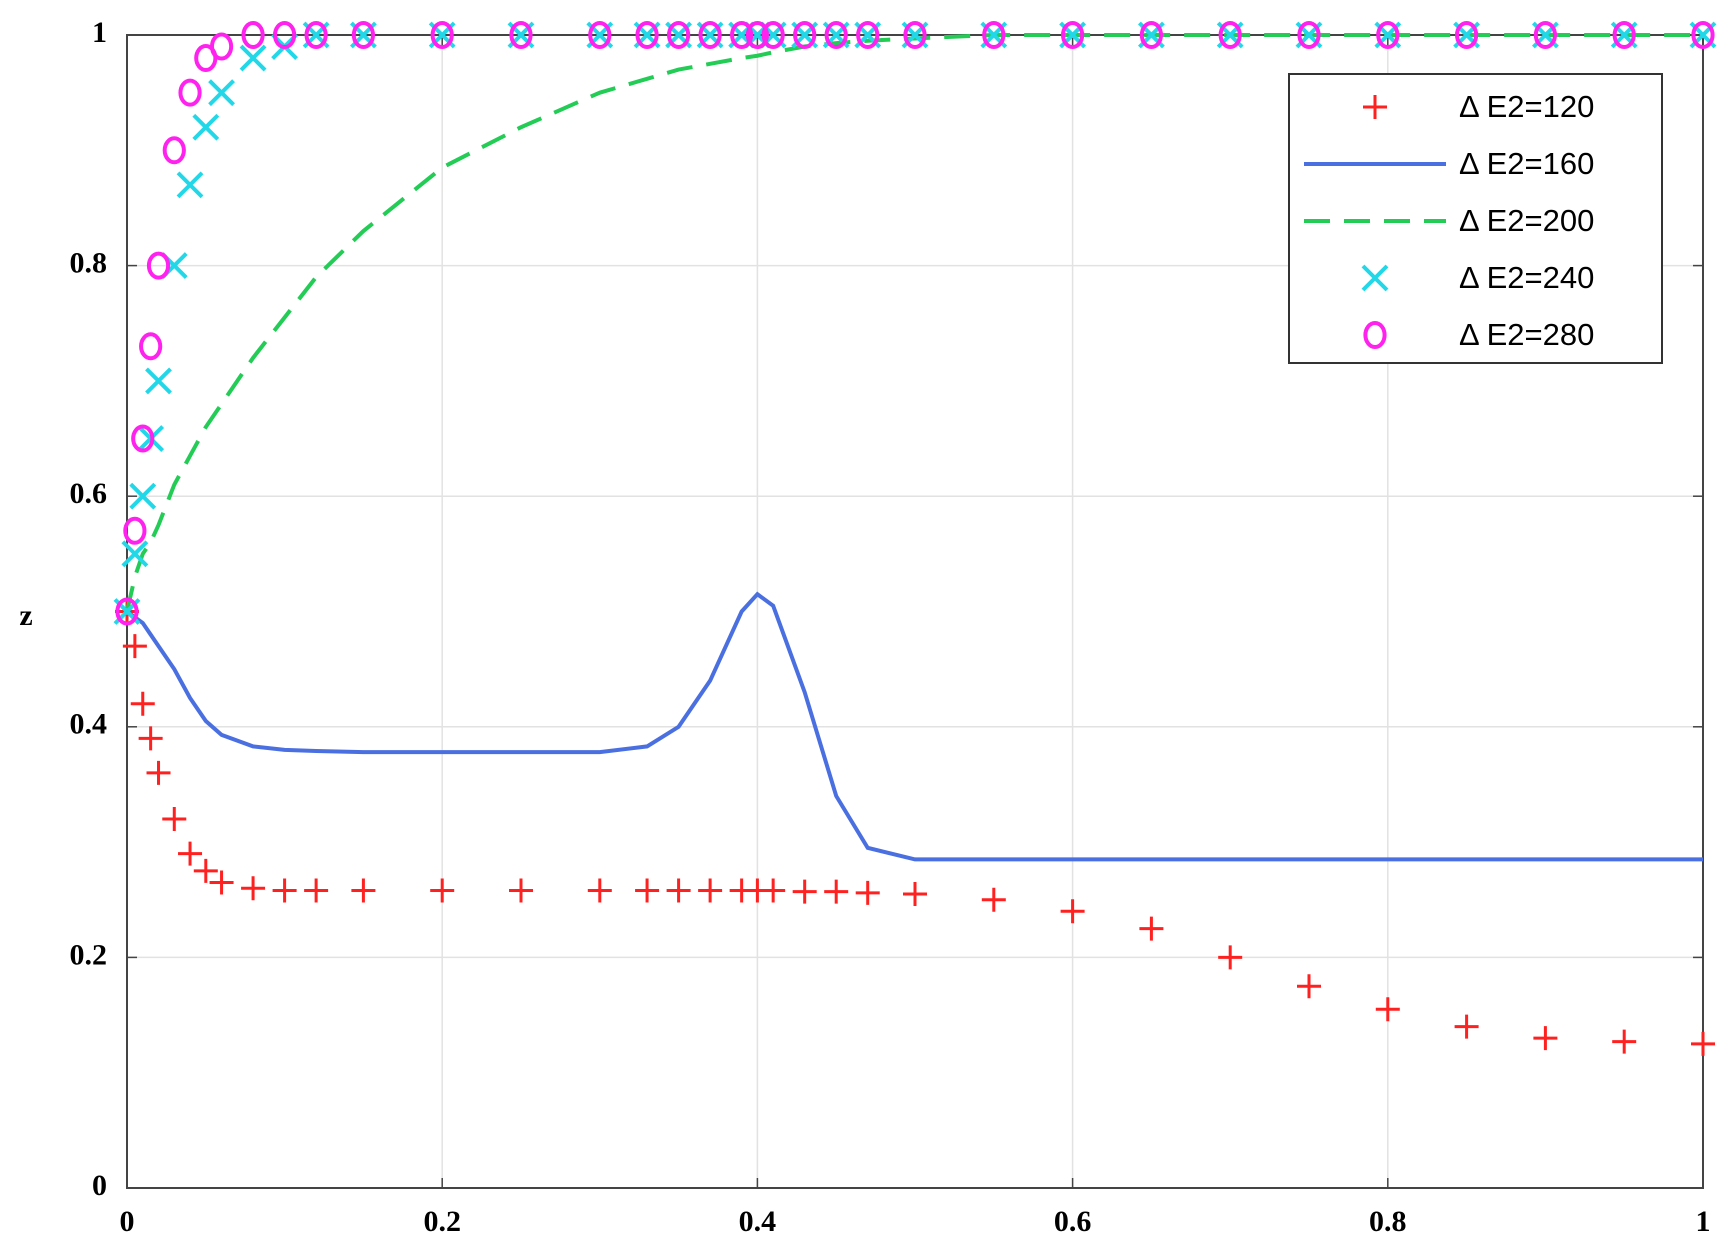 The height and width of the screenshot is (1250, 1730). I want to click on x-tick-label: 0.6, so click(1073, 1221).